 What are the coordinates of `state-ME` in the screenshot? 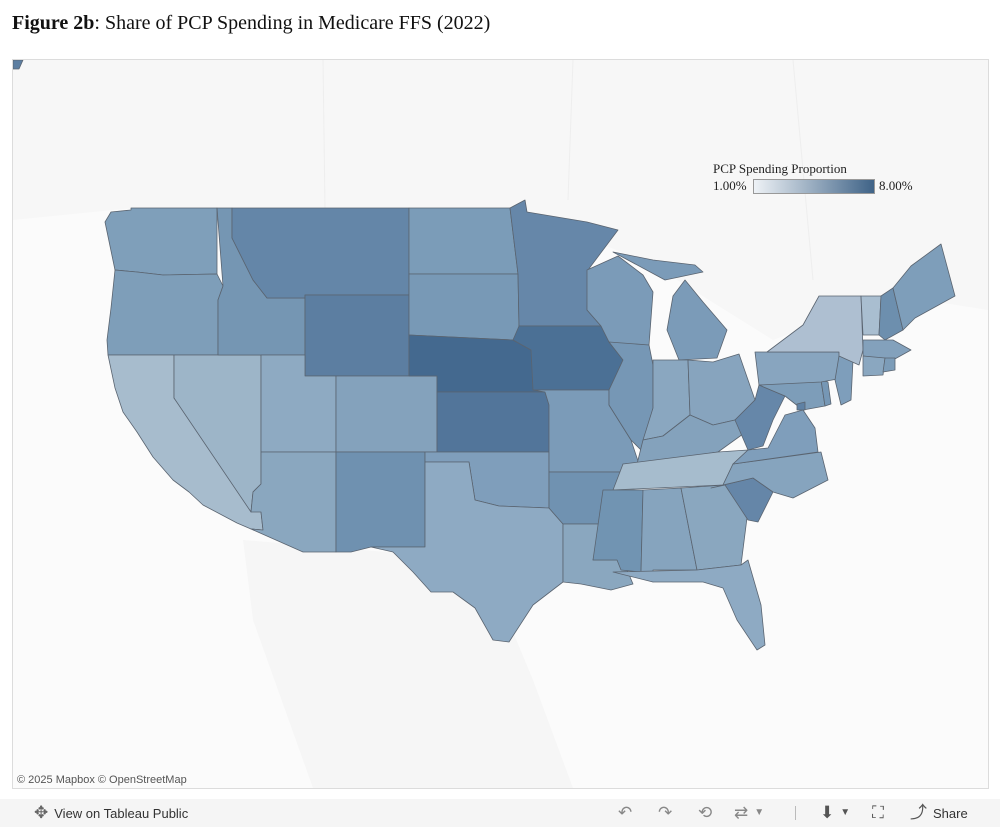 It's located at (924, 287).